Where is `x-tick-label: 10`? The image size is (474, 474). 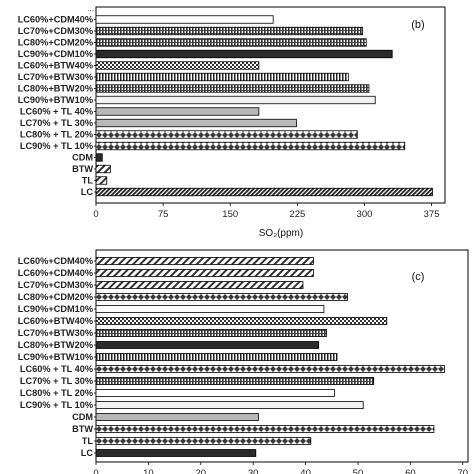 x-tick-label: 10 is located at coordinates (148, 471).